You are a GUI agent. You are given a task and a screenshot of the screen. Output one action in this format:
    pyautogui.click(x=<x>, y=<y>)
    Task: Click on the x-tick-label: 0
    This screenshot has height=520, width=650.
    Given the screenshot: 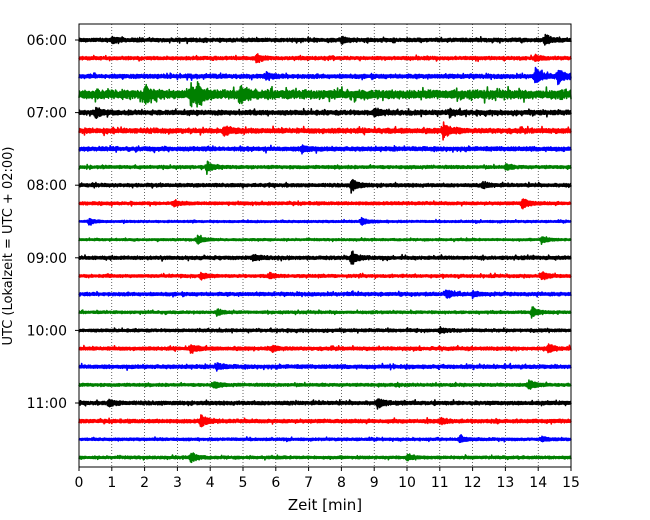 What is the action you would take?
    pyautogui.click(x=79, y=483)
    